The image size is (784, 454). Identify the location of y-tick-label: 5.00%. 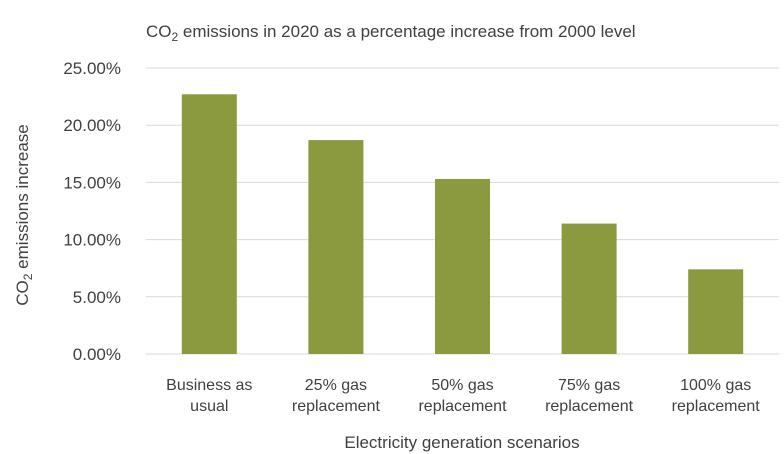
(97, 297).